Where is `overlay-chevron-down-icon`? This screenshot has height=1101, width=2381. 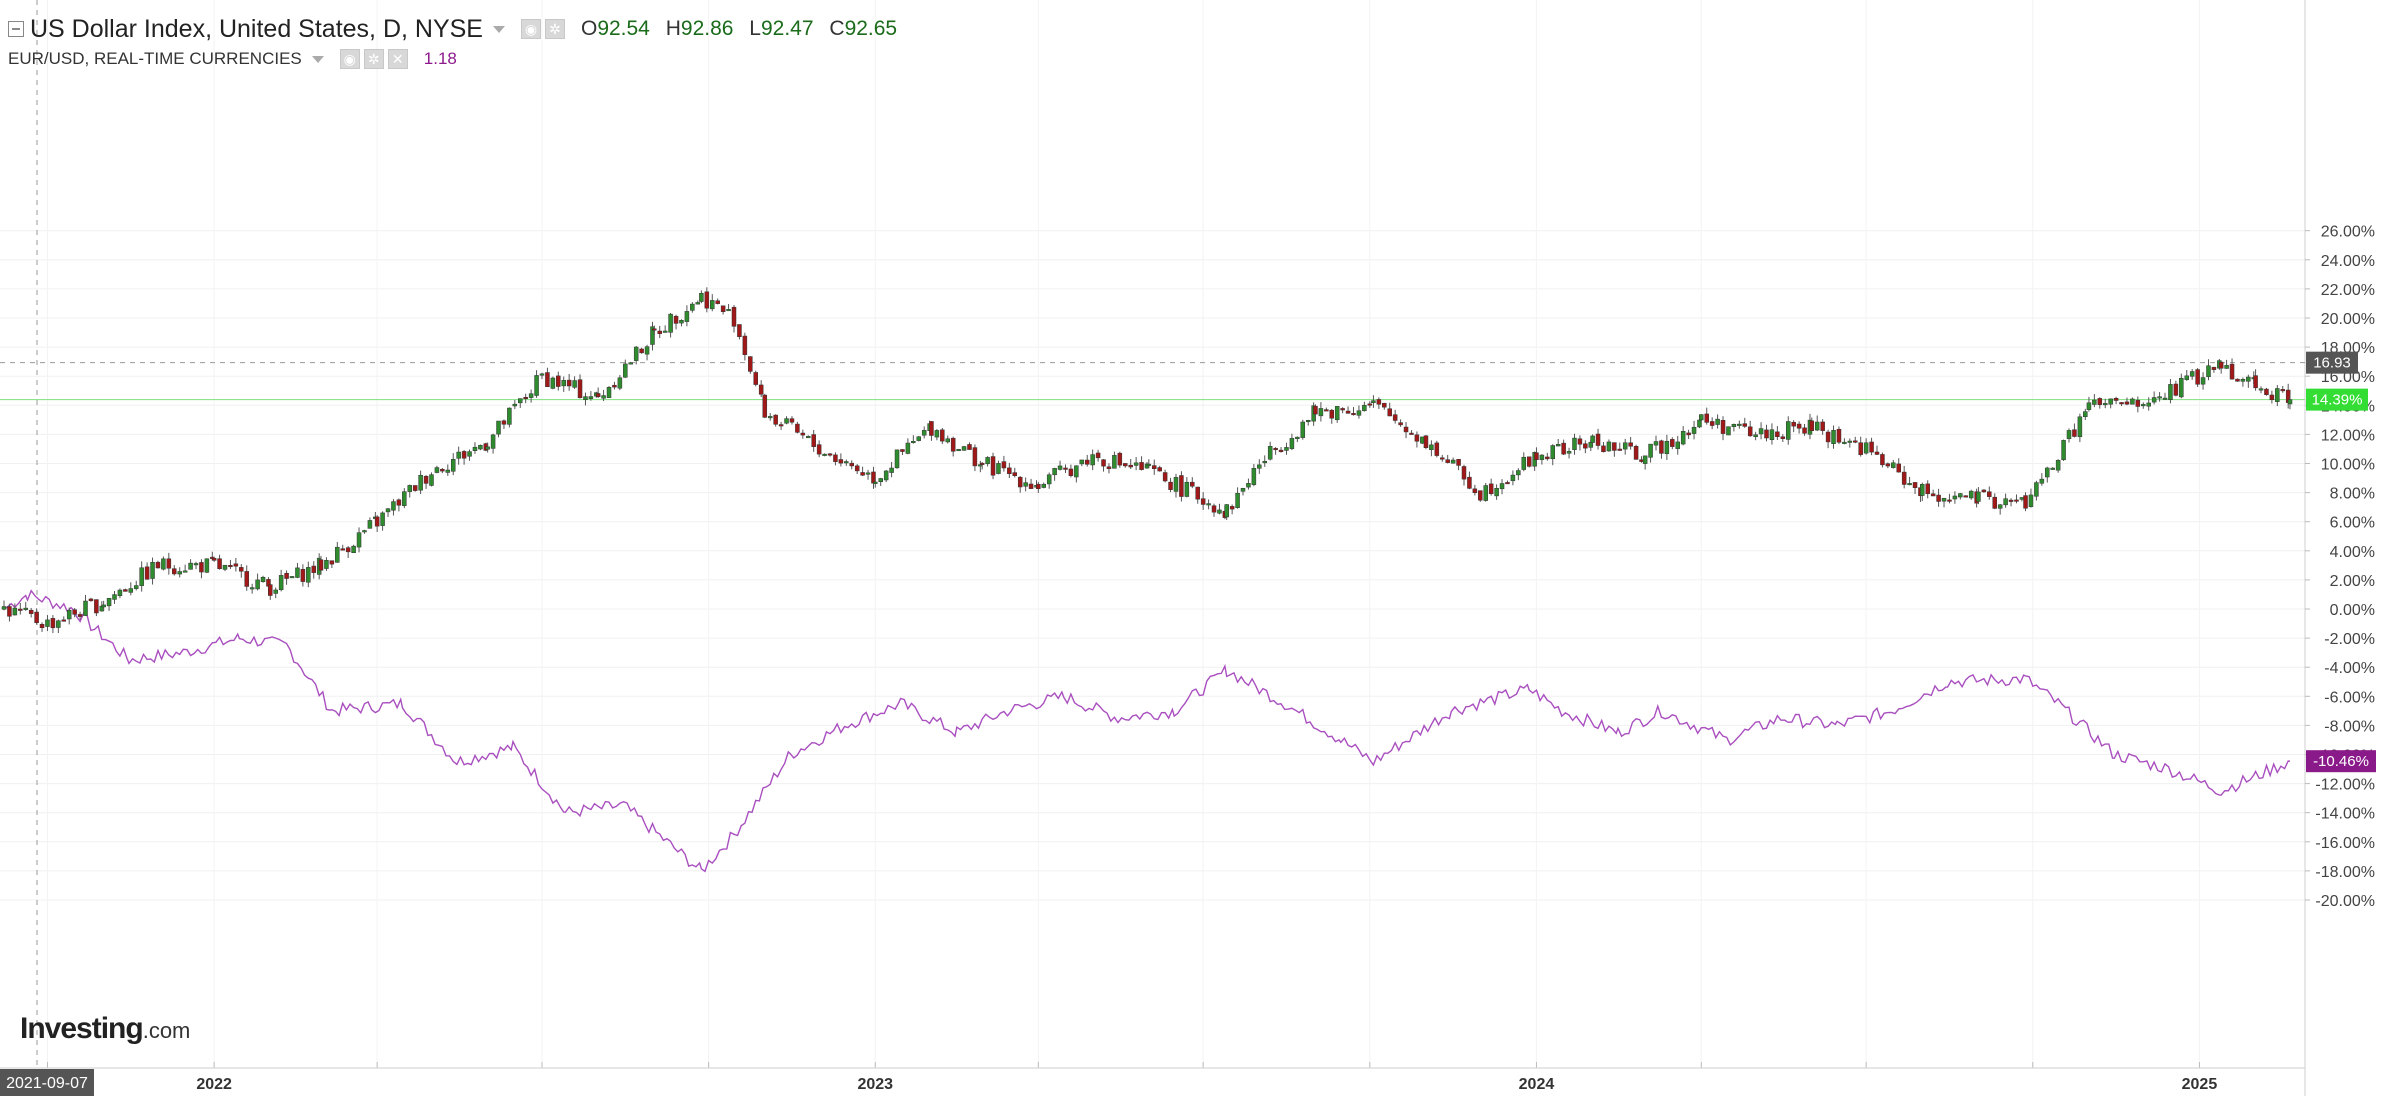 overlay-chevron-down-icon is located at coordinates (317, 59).